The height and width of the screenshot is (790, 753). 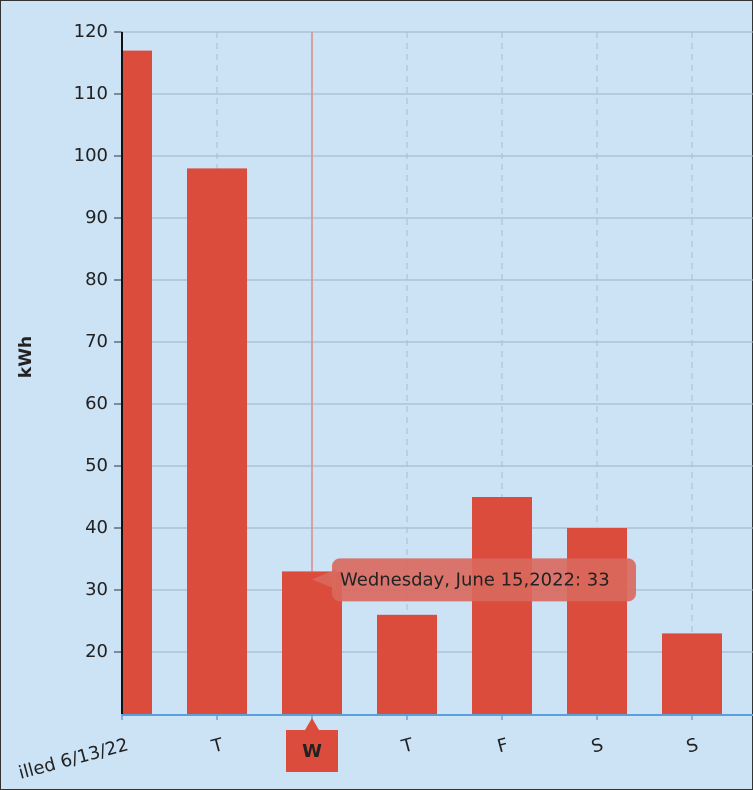 I want to click on y-tick-label: 60, so click(x=96, y=403).